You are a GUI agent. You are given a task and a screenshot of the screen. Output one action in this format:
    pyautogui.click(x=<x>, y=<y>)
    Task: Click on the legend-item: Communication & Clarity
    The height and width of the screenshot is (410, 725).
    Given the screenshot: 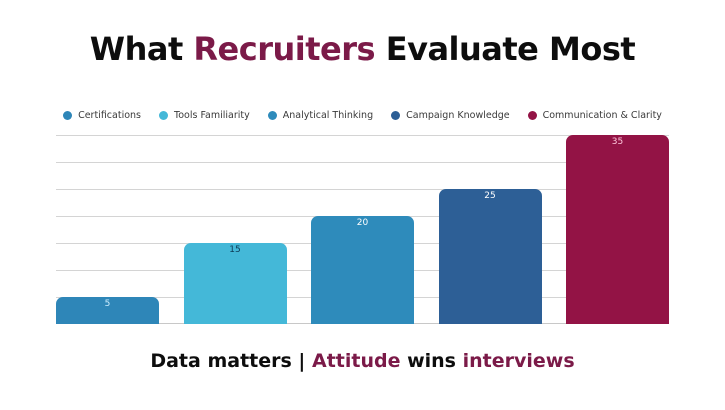 What is the action you would take?
    pyautogui.click(x=594, y=115)
    